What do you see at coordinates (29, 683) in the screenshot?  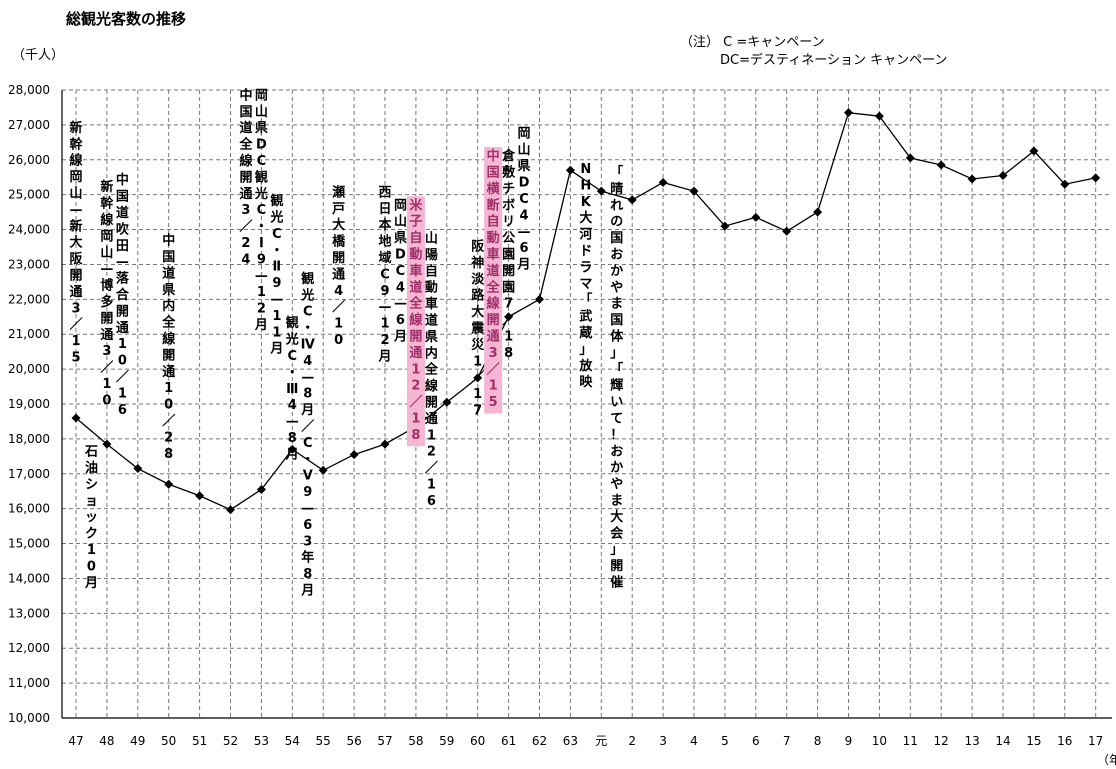 I see `y-tick-label: 11,000` at bounding box center [29, 683].